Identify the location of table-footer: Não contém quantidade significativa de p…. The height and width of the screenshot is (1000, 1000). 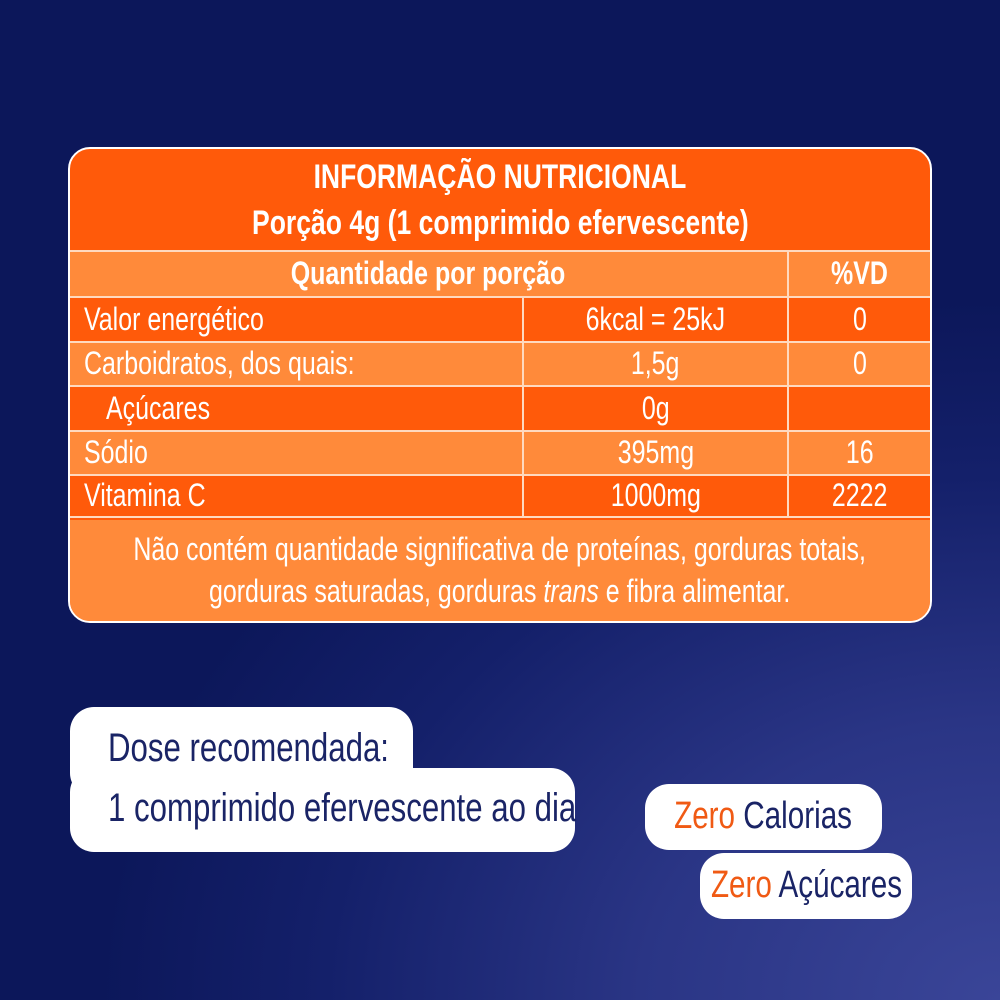
(500, 570).